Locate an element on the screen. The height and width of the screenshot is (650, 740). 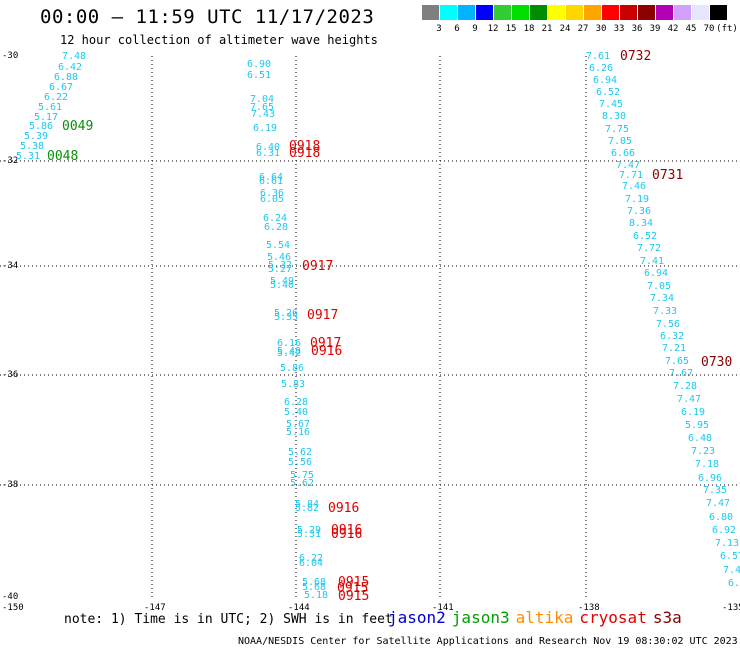
wave-height-value: 5.49 is located at coordinates (282, 281).